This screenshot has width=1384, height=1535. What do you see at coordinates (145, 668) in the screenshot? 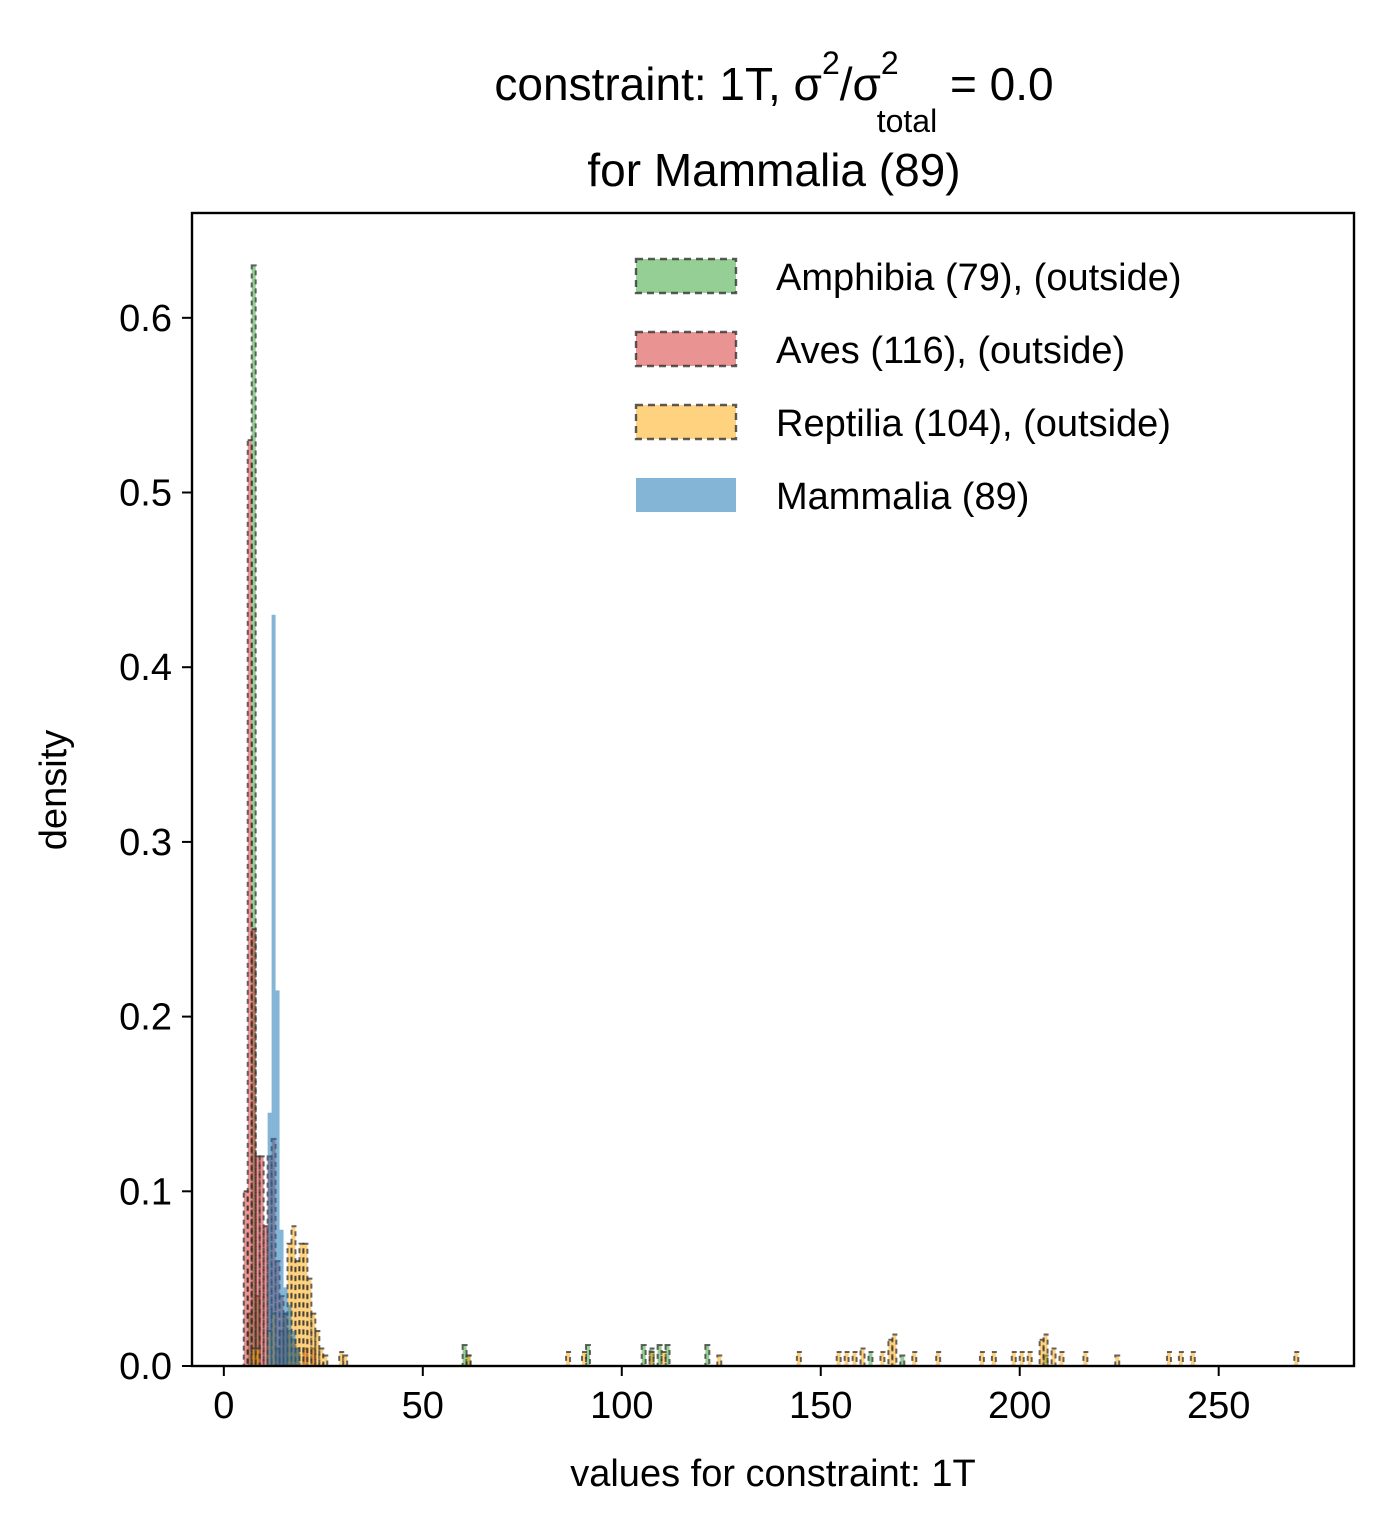
I see `y-tick-label: 0.4` at bounding box center [145, 668].